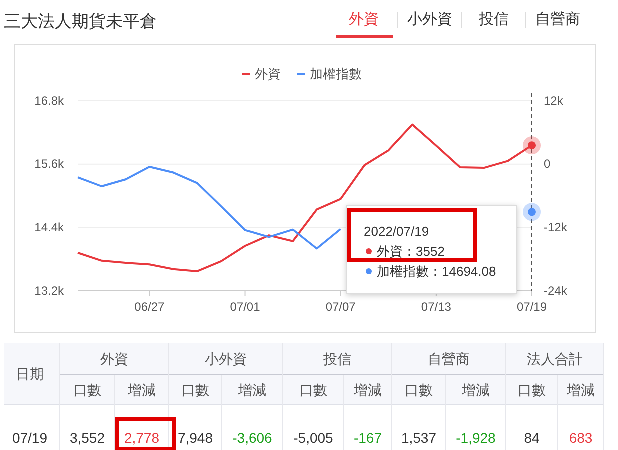  I want to click on text: 07/19, so click(30, 438).